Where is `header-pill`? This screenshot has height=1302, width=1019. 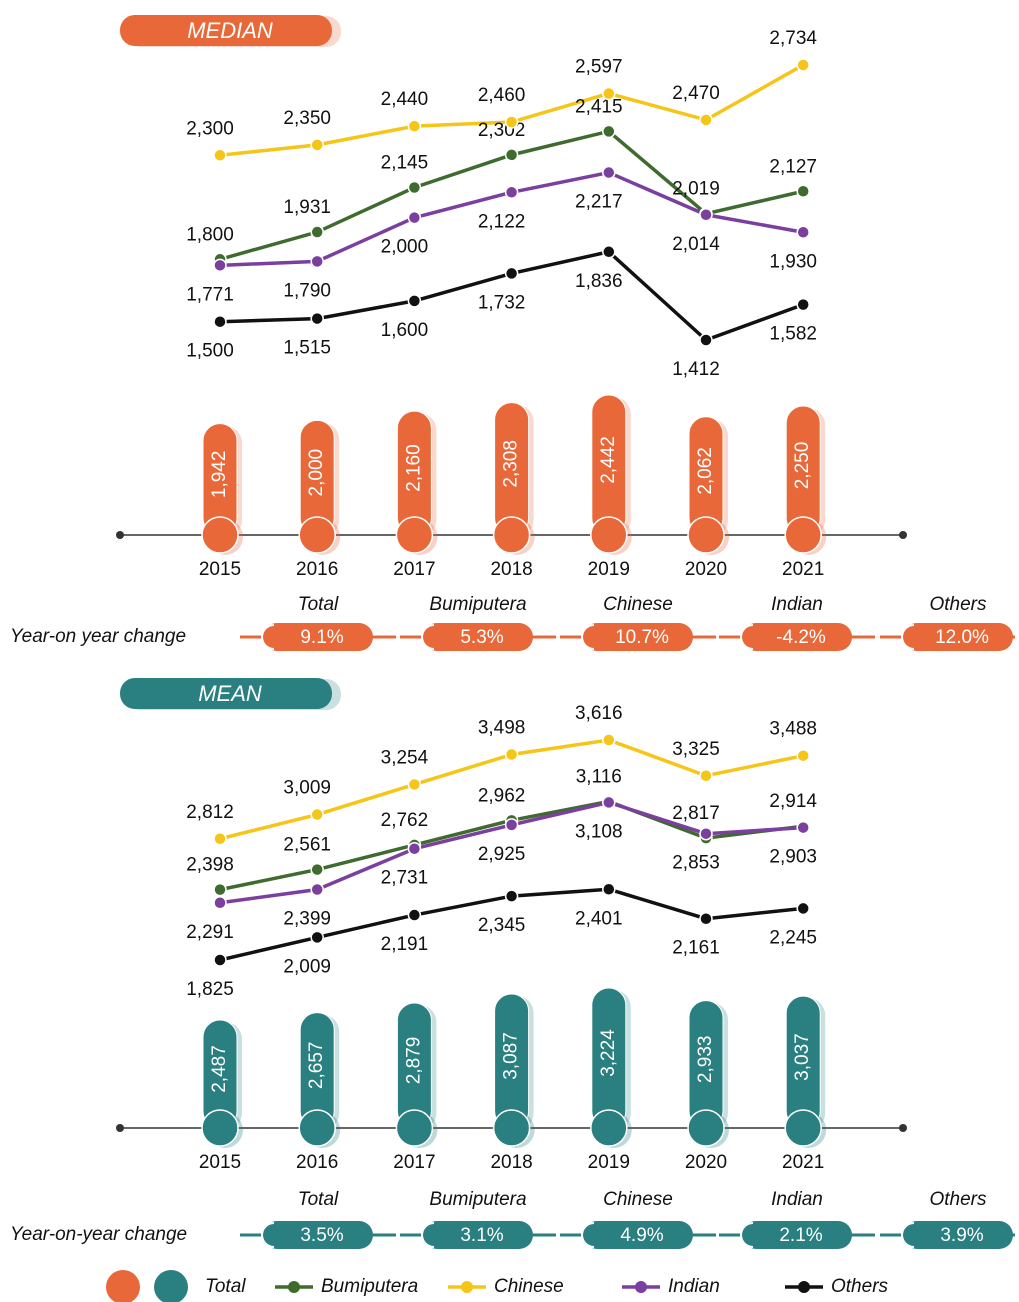
header-pill is located at coordinates (226, 693).